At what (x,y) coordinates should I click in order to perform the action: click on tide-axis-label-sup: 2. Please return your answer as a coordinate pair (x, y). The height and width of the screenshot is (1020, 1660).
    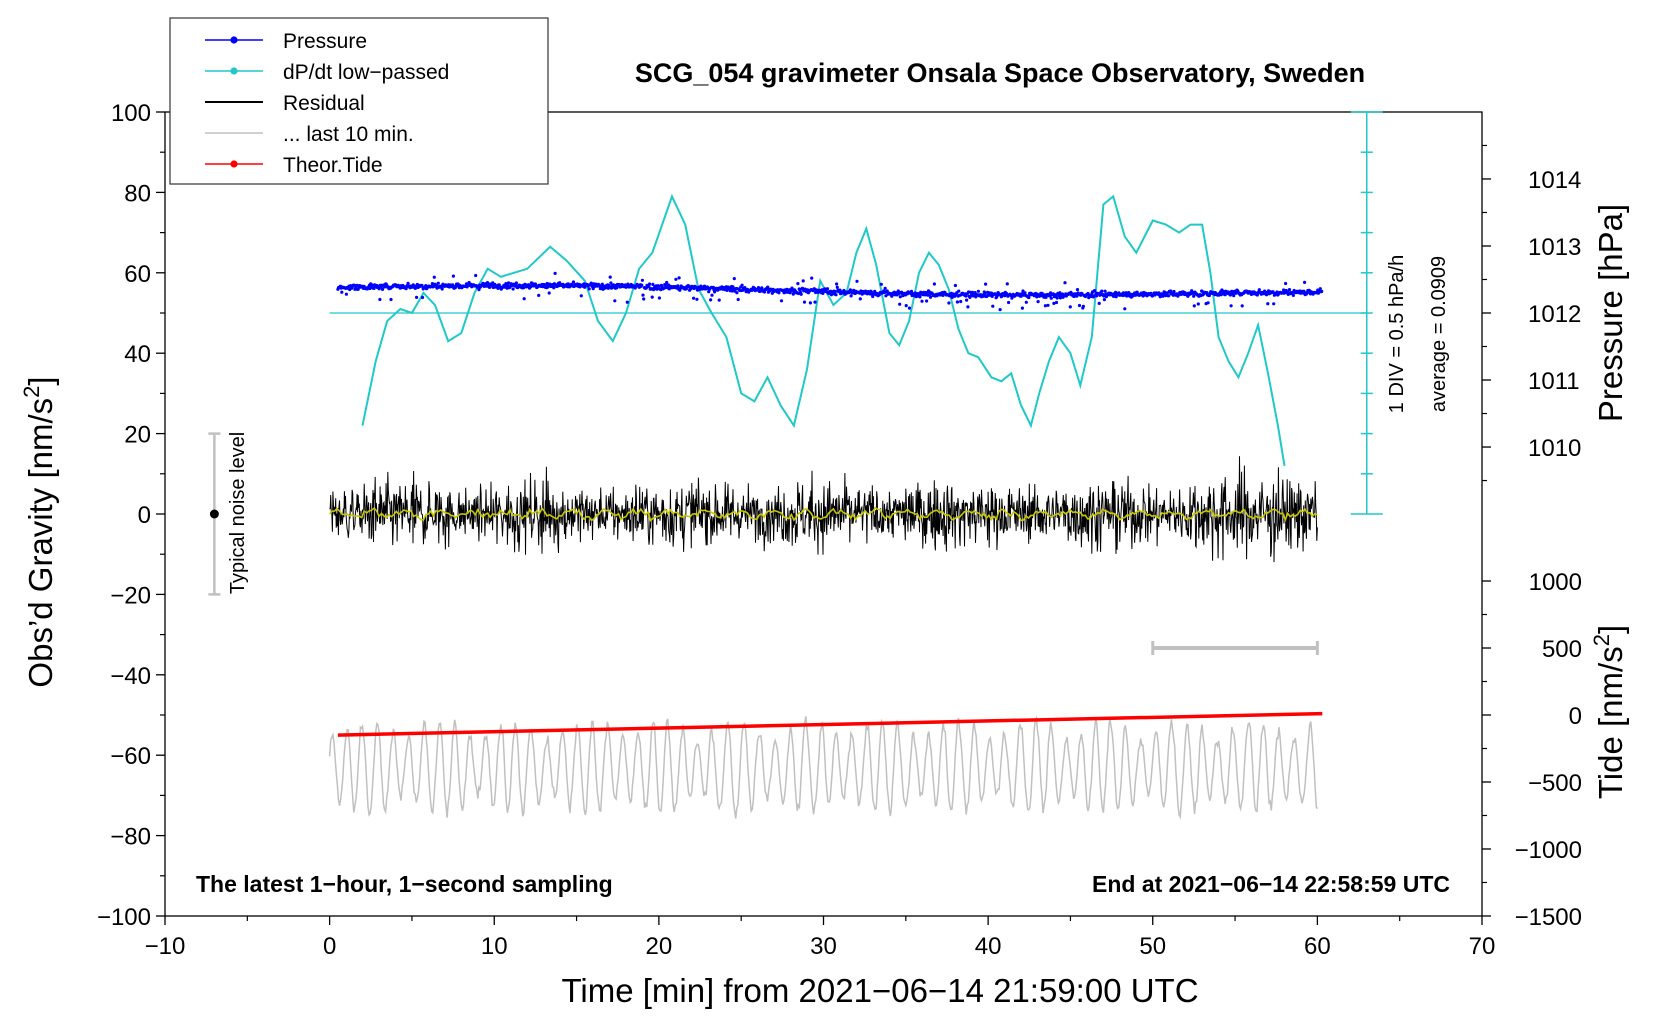
    Looking at the image, I should click on (1601, 640).